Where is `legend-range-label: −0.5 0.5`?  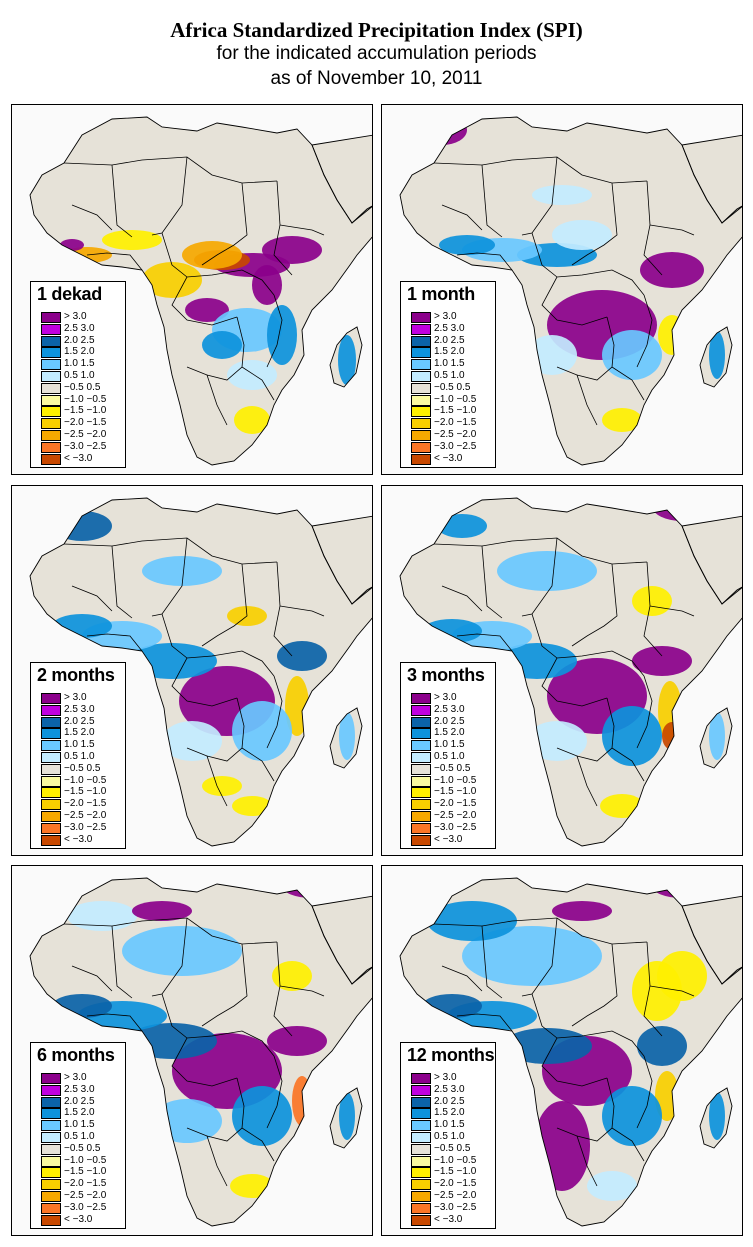
legend-range-label: −0.5 0.5 is located at coordinates (452, 1148).